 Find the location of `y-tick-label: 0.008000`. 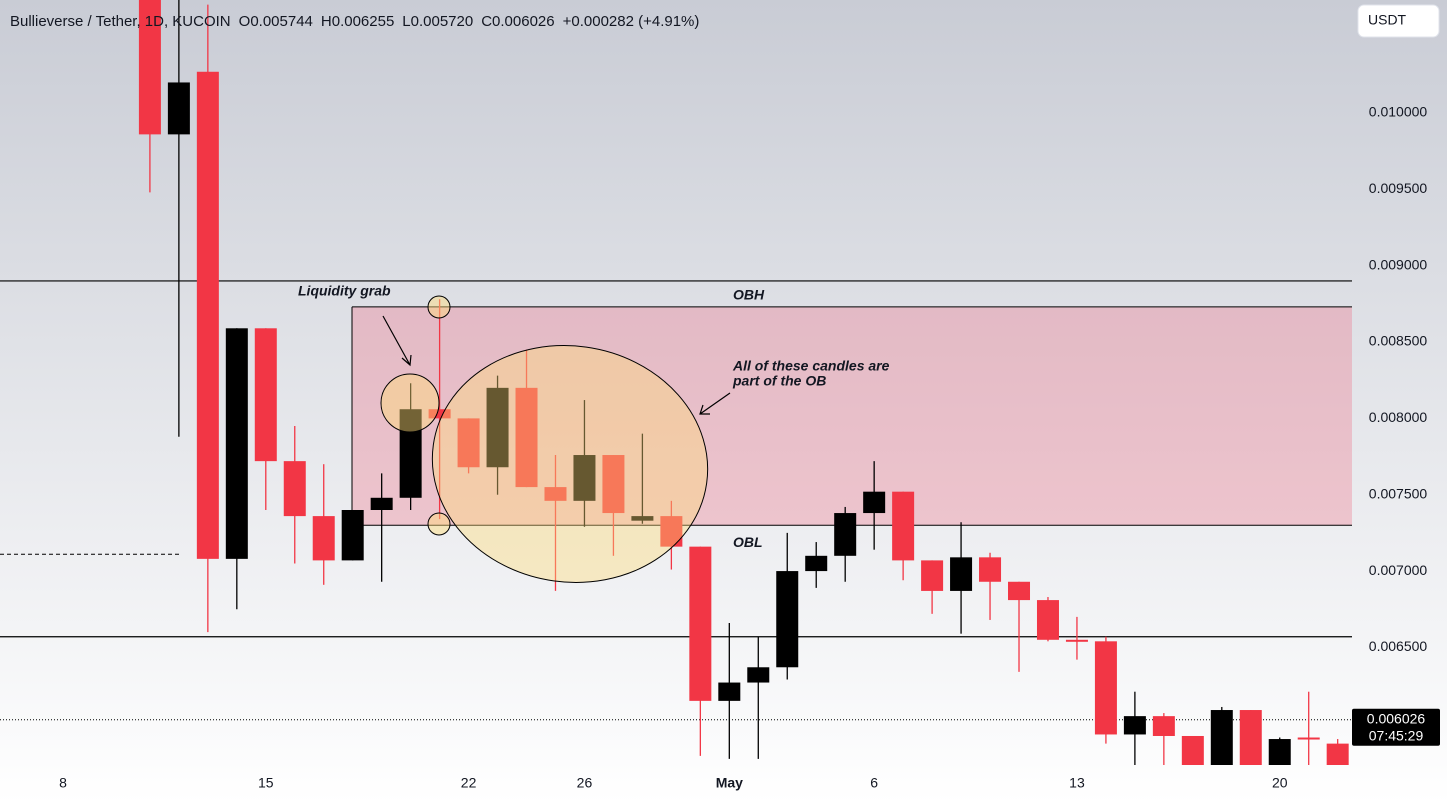

y-tick-label: 0.008000 is located at coordinates (1398, 417).